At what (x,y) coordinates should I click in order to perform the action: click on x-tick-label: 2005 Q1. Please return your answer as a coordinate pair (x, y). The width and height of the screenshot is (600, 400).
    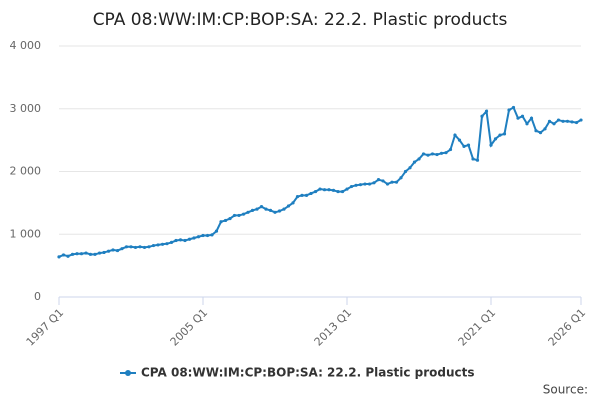
    Looking at the image, I should click on (189, 327).